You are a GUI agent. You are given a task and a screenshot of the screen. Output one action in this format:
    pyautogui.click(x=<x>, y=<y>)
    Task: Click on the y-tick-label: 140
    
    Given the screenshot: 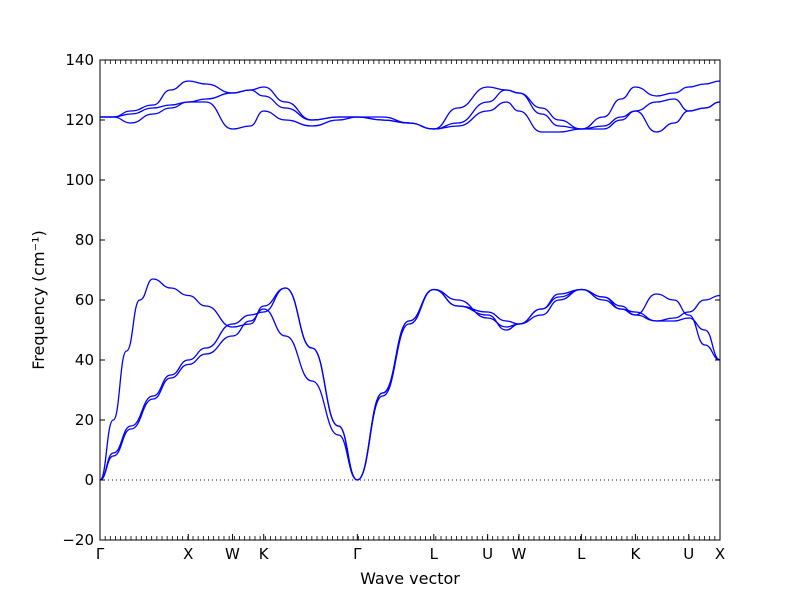 What is the action you would take?
    pyautogui.click(x=79, y=60)
    